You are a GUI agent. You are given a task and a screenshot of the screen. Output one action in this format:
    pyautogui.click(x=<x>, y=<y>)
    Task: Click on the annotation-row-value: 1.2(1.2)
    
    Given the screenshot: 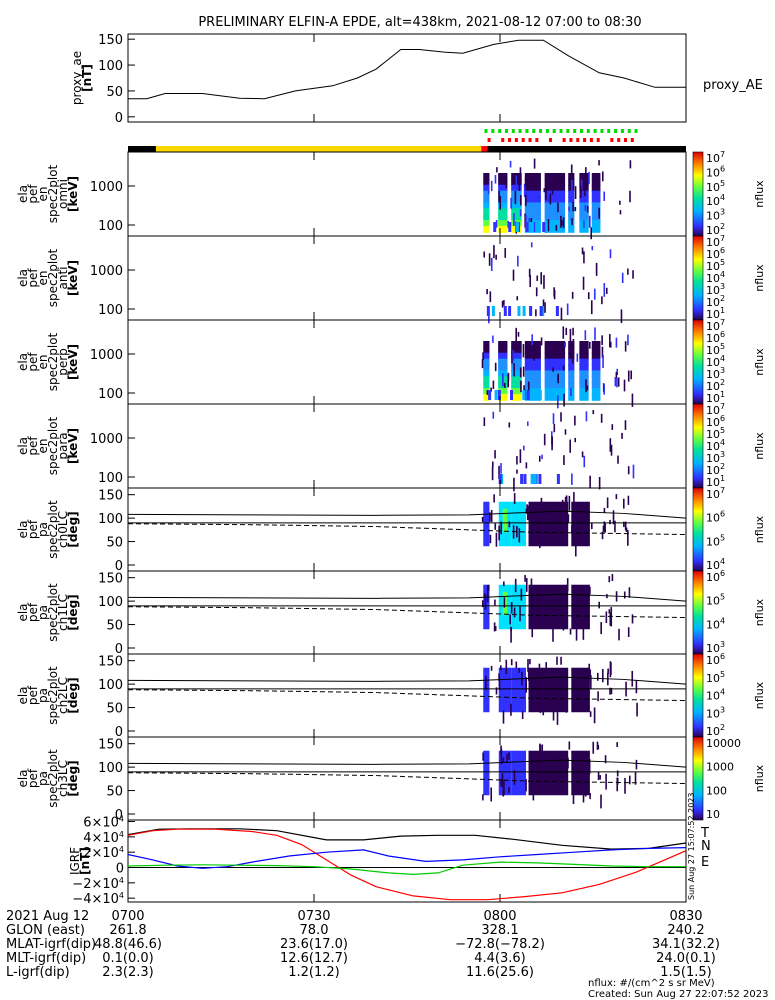 What is the action you would take?
    pyautogui.click(x=314, y=972)
    